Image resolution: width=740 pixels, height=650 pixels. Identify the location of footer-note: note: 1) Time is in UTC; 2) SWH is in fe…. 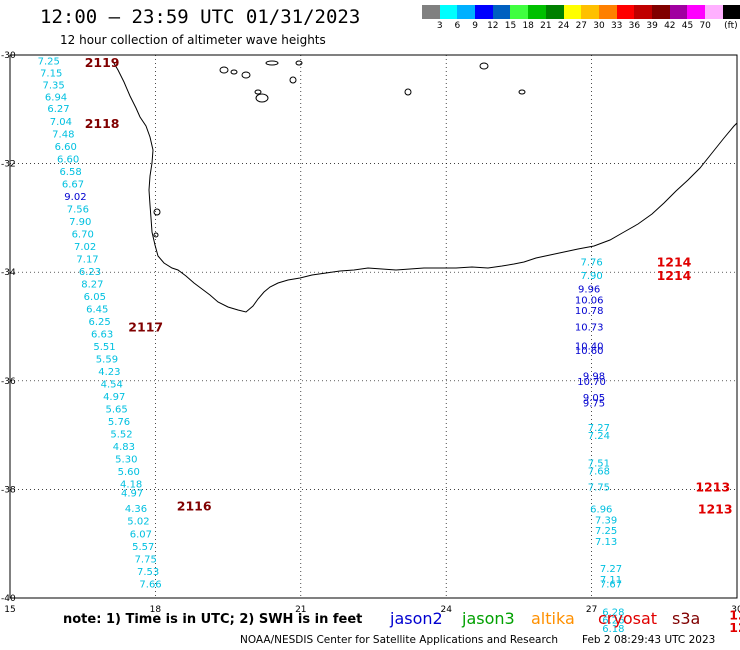
(213, 619).